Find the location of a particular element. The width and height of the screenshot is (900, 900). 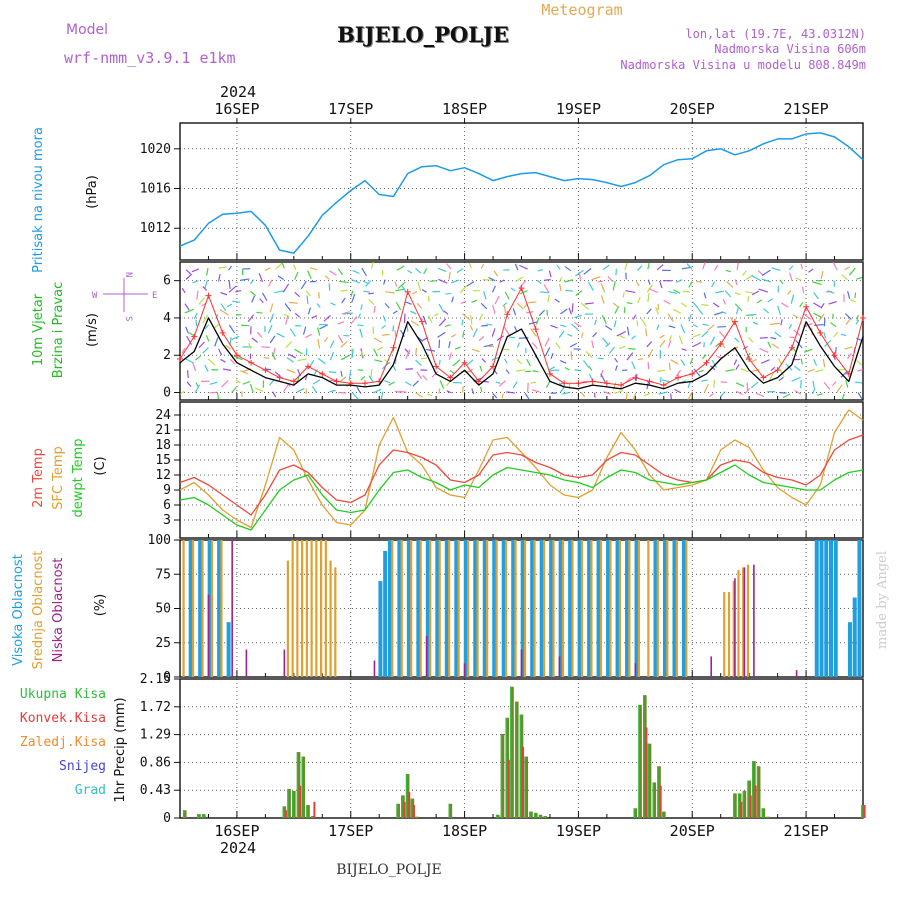

chart-subtitle: Meteogram is located at coordinates (581, 10).